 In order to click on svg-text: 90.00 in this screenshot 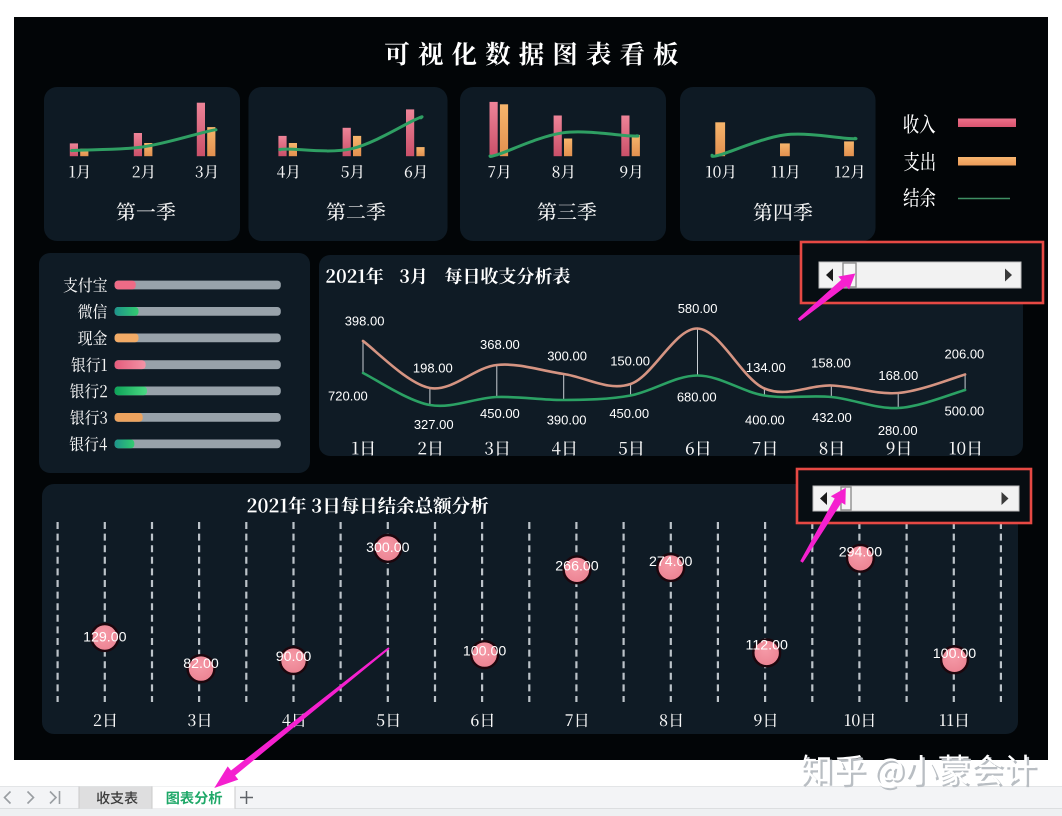, I will do `click(294, 657)`.